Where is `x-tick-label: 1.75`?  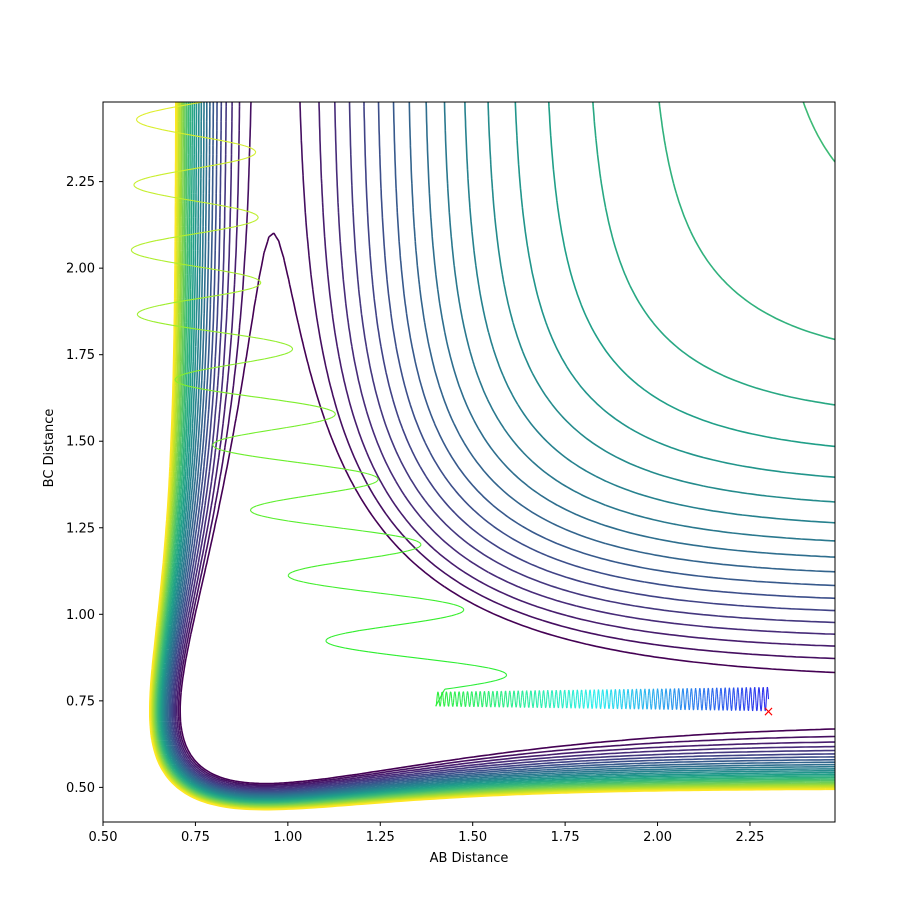
x-tick-label: 1.75 is located at coordinates (565, 837).